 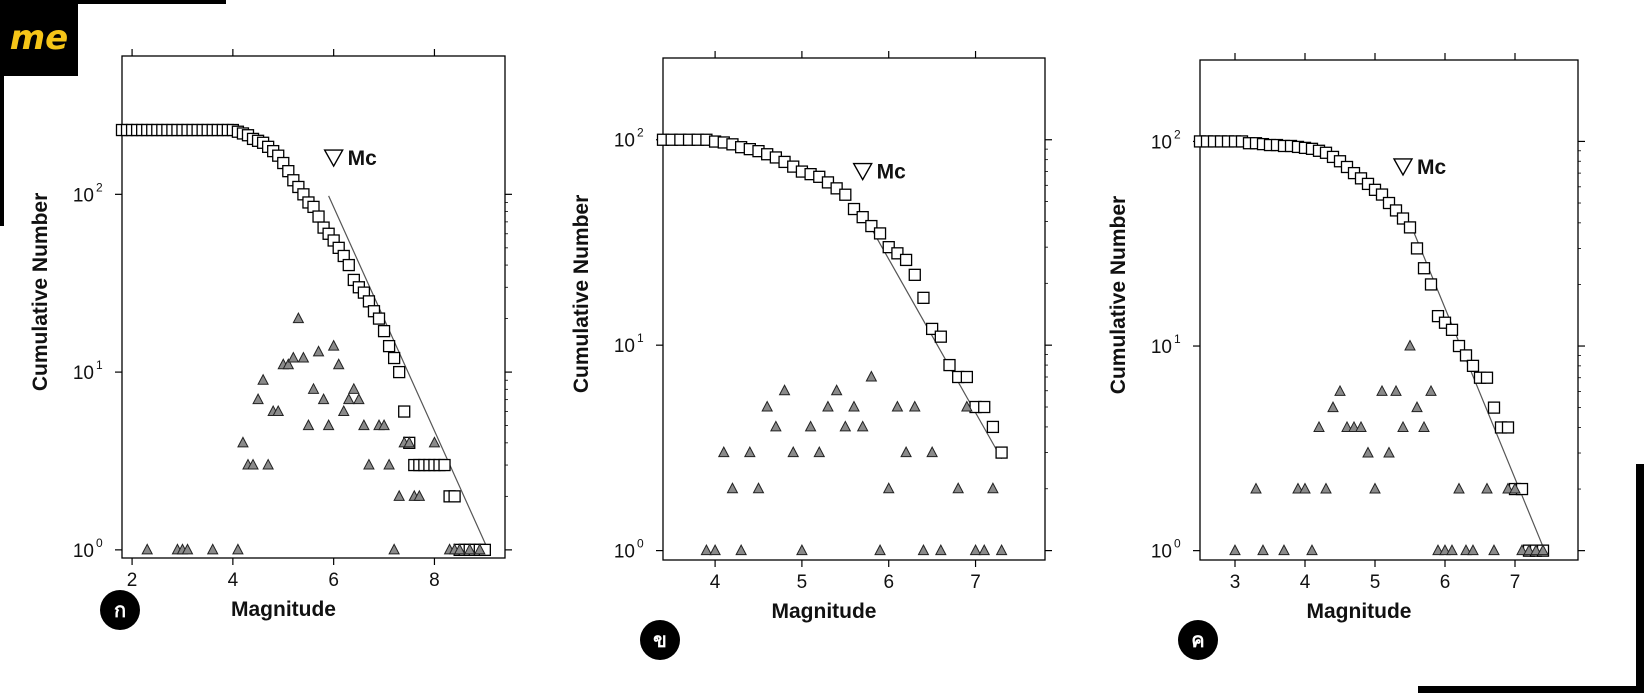 What do you see at coordinates (1531, 689) in the screenshot?
I see `frame-bottom-bar` at bounding box center [1531, 689].